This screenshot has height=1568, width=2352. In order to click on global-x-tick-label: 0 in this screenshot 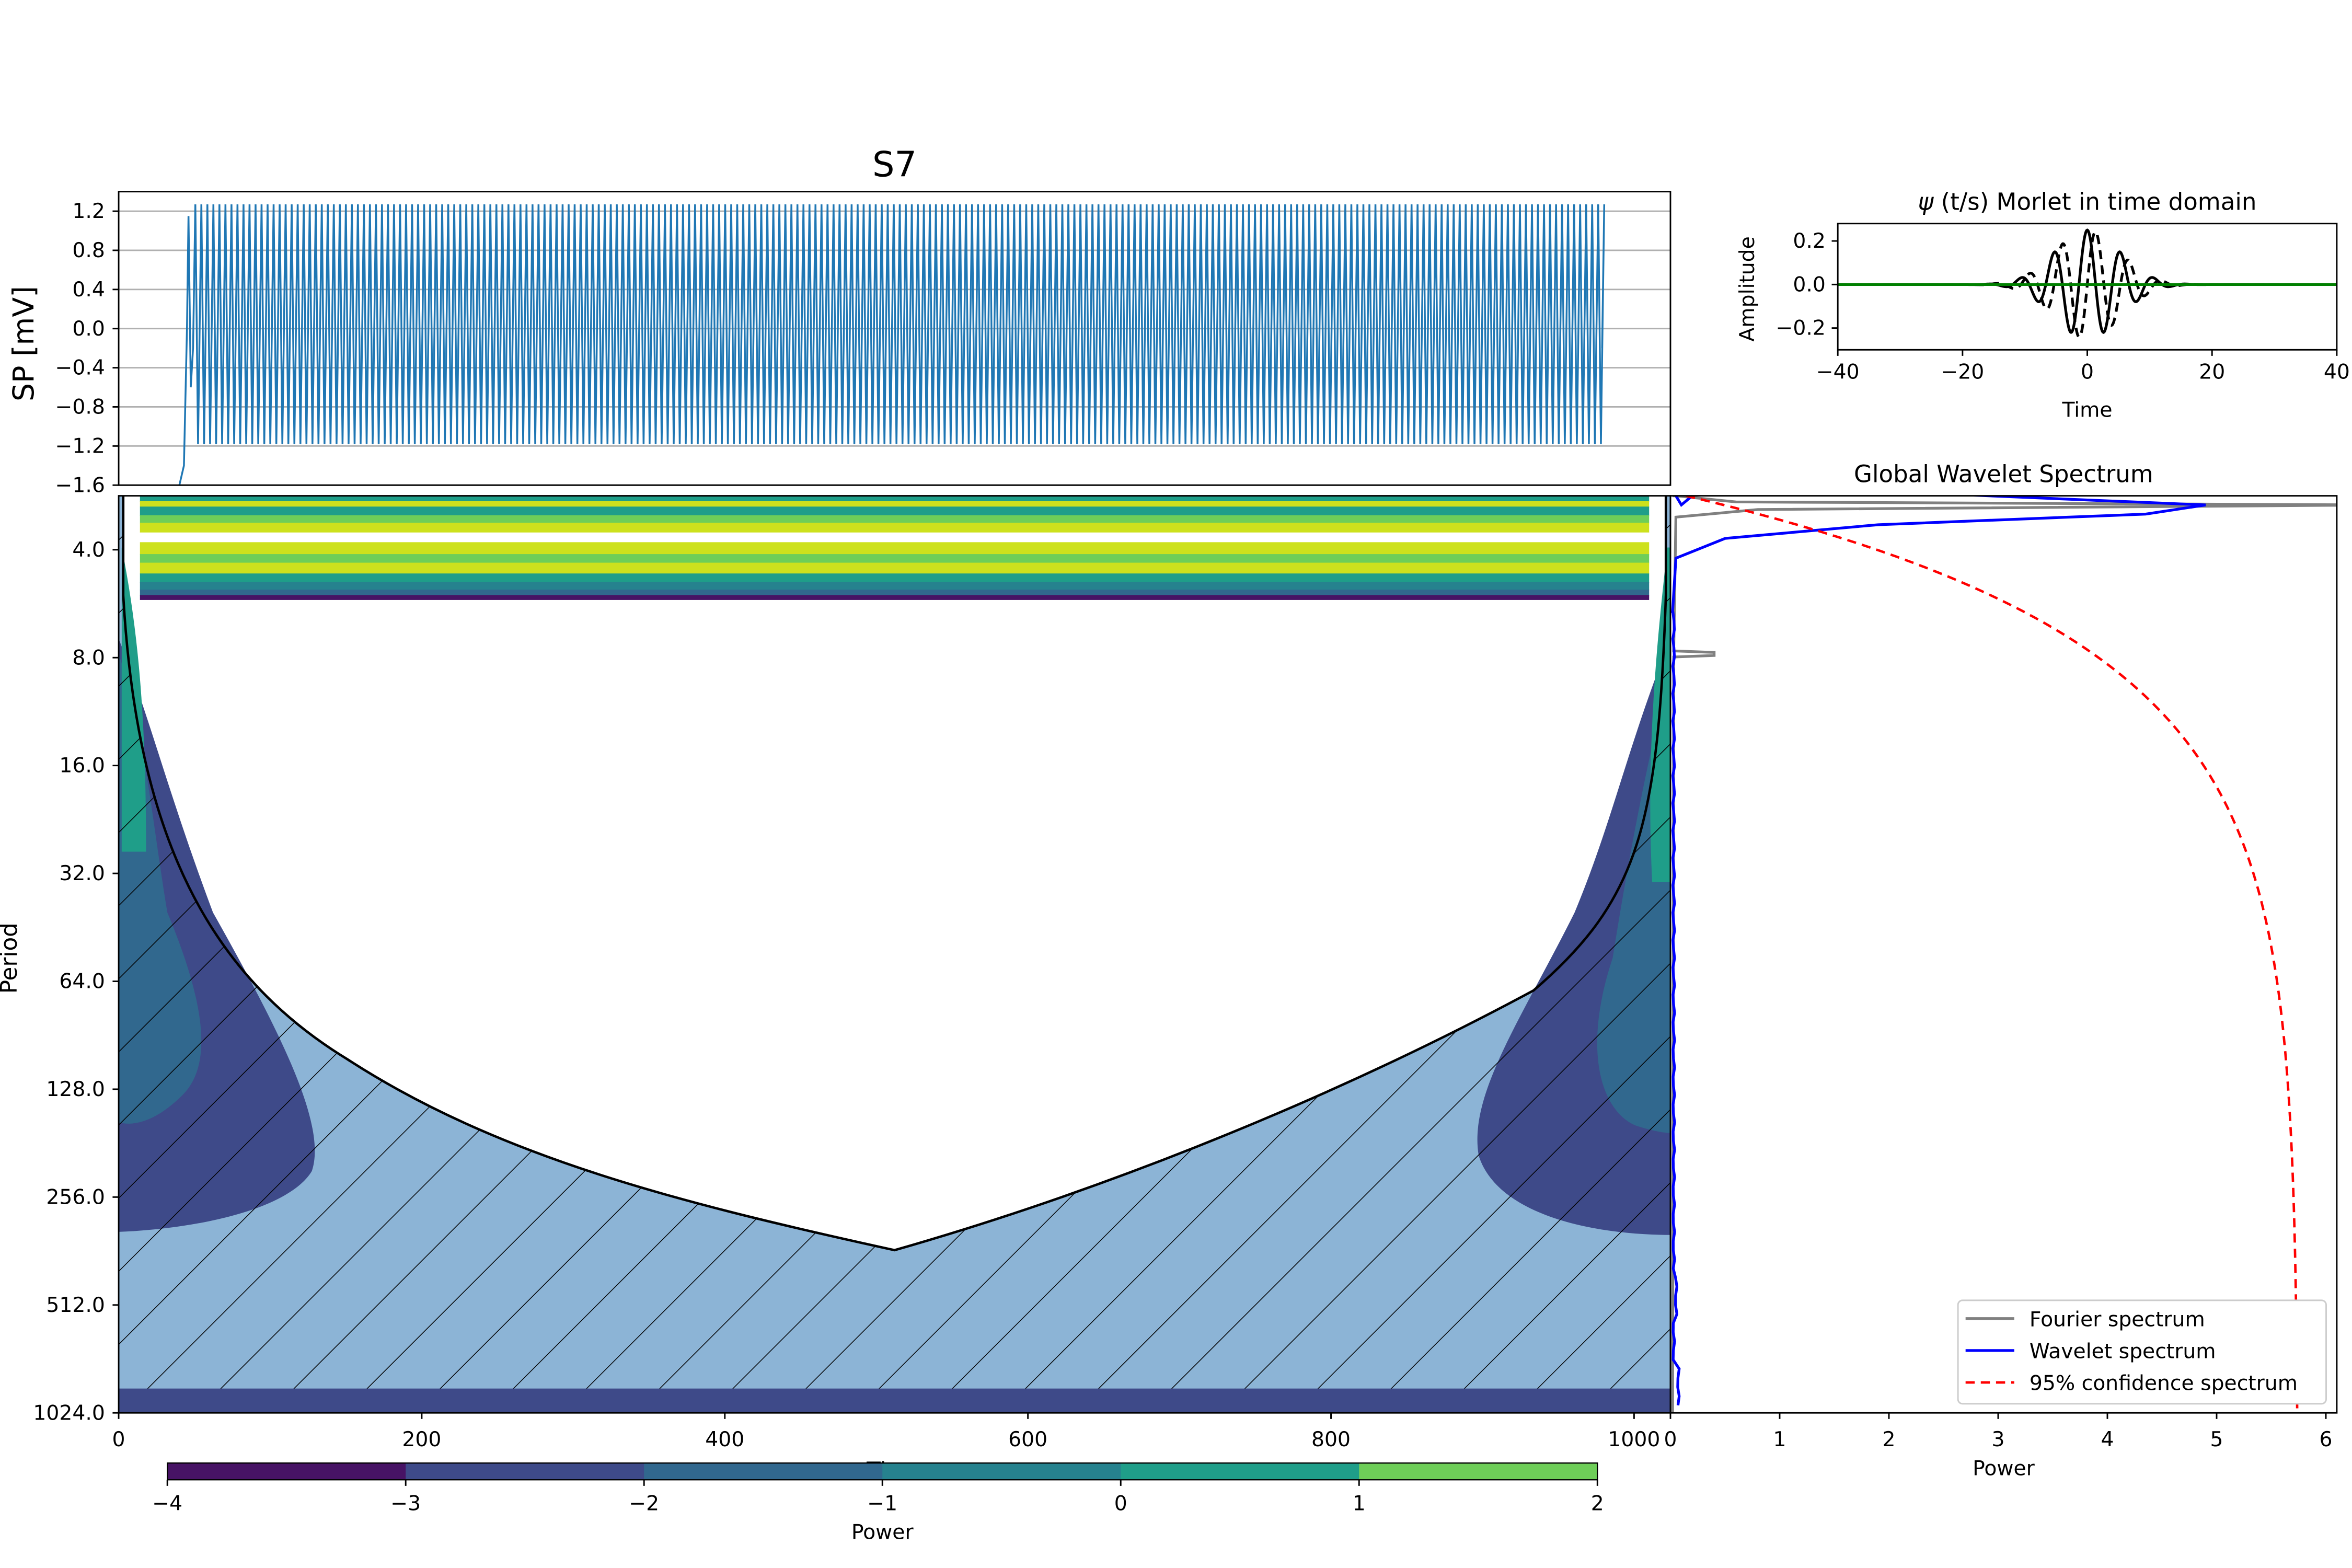, I will do `click(1670, 1439)`.